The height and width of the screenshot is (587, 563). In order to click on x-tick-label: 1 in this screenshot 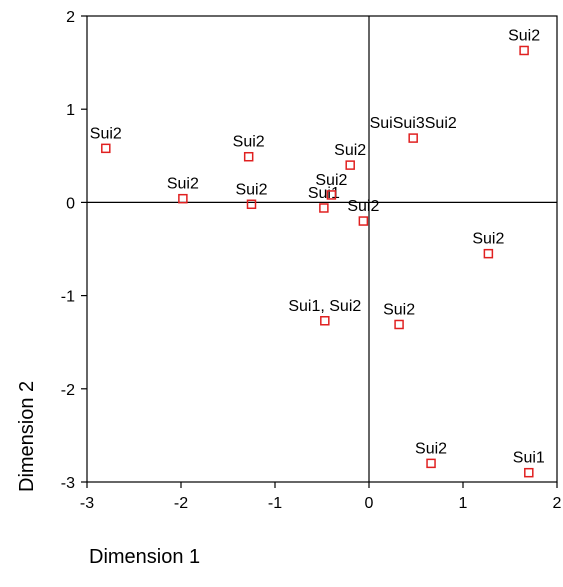, I will do `click(463, 503)`.